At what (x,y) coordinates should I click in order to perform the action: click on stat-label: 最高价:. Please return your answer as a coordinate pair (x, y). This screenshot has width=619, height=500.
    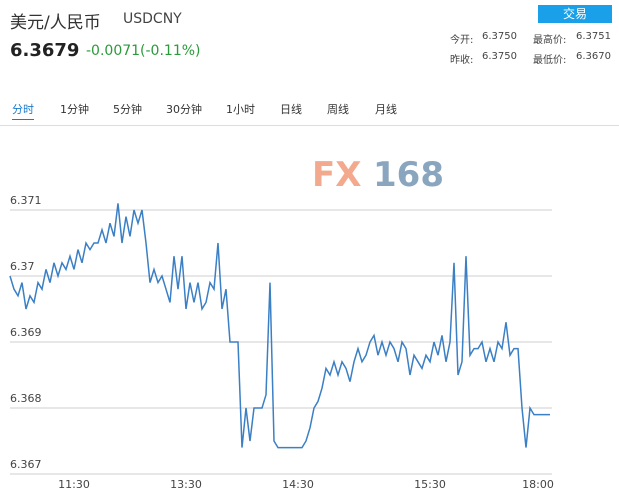
    Looking at the image, I should click on (550, 40).